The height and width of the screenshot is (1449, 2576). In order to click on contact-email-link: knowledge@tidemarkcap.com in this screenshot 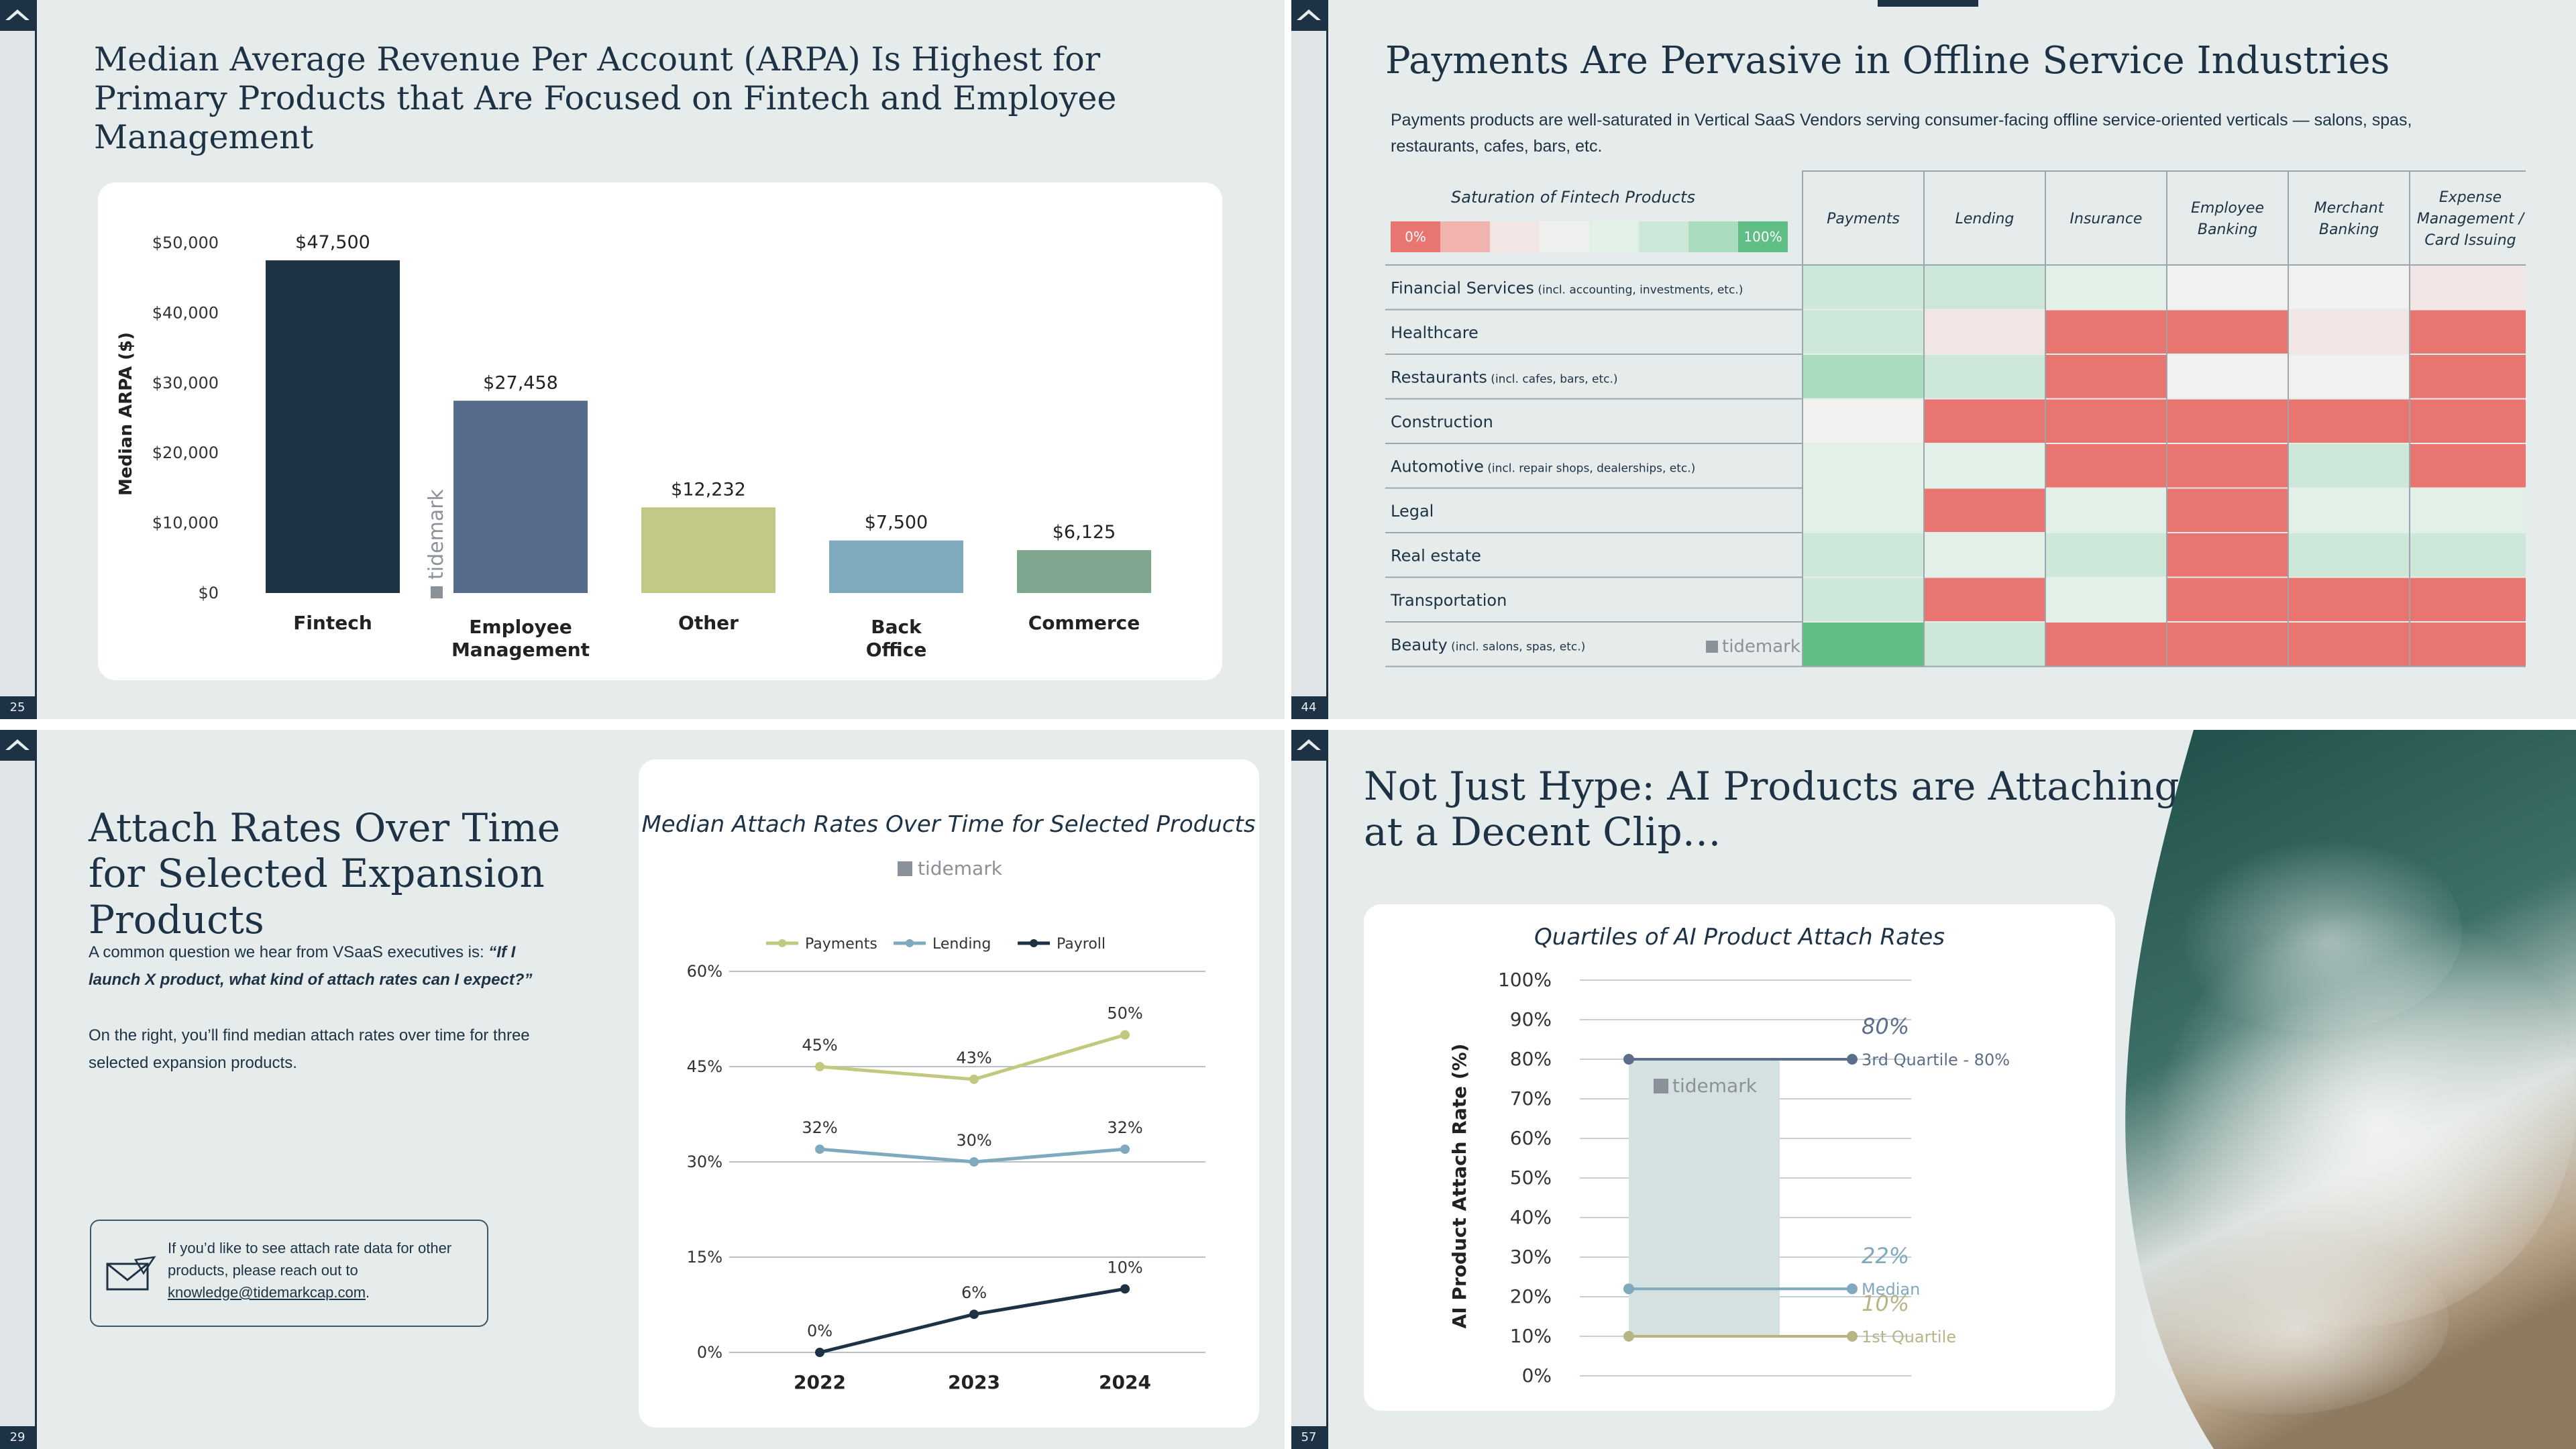, I will do `click(267, 1292)`.